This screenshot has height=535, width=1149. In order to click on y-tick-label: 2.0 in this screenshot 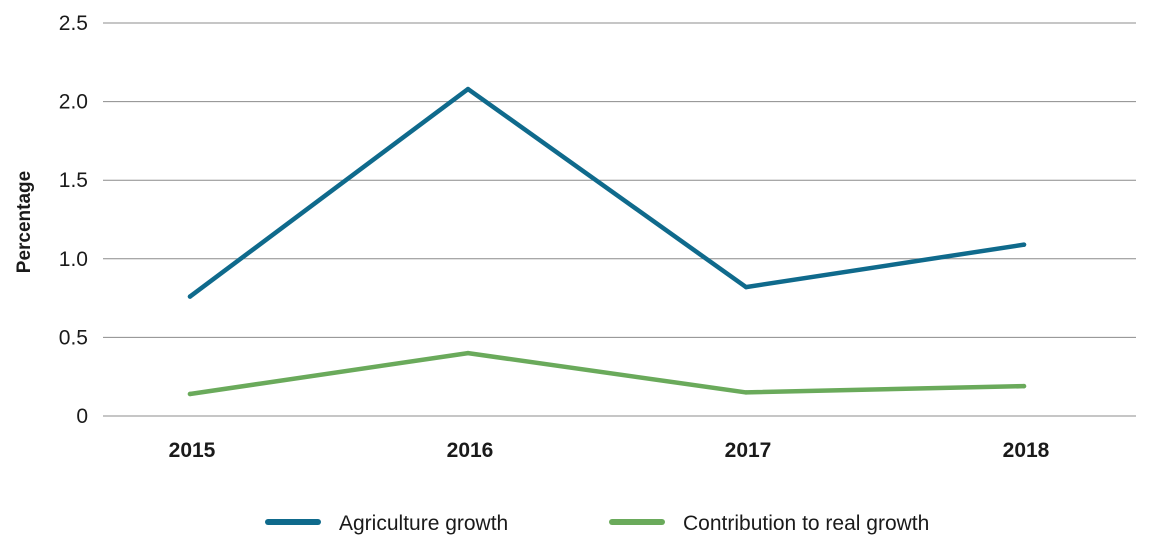, I will do `click(73, 102)`.